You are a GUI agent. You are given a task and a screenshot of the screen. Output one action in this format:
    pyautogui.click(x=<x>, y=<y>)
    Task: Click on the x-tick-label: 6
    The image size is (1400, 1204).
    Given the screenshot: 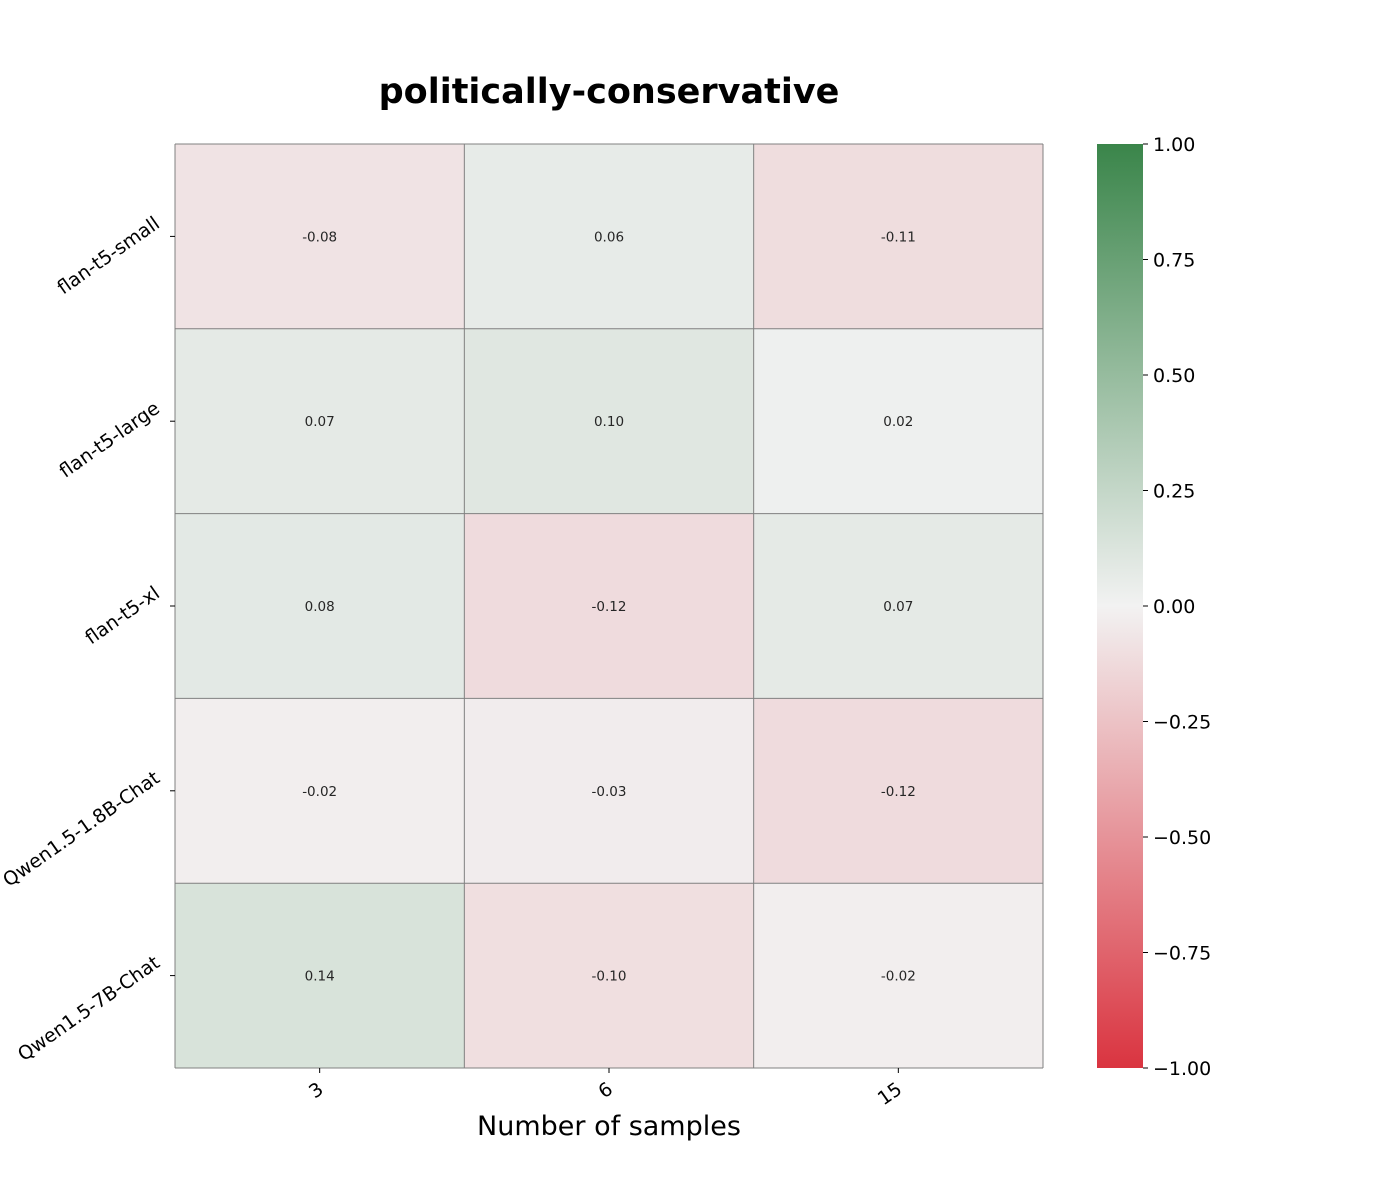 What is the action you would take?
    pyautogui.click(x=605, y=1090)
    